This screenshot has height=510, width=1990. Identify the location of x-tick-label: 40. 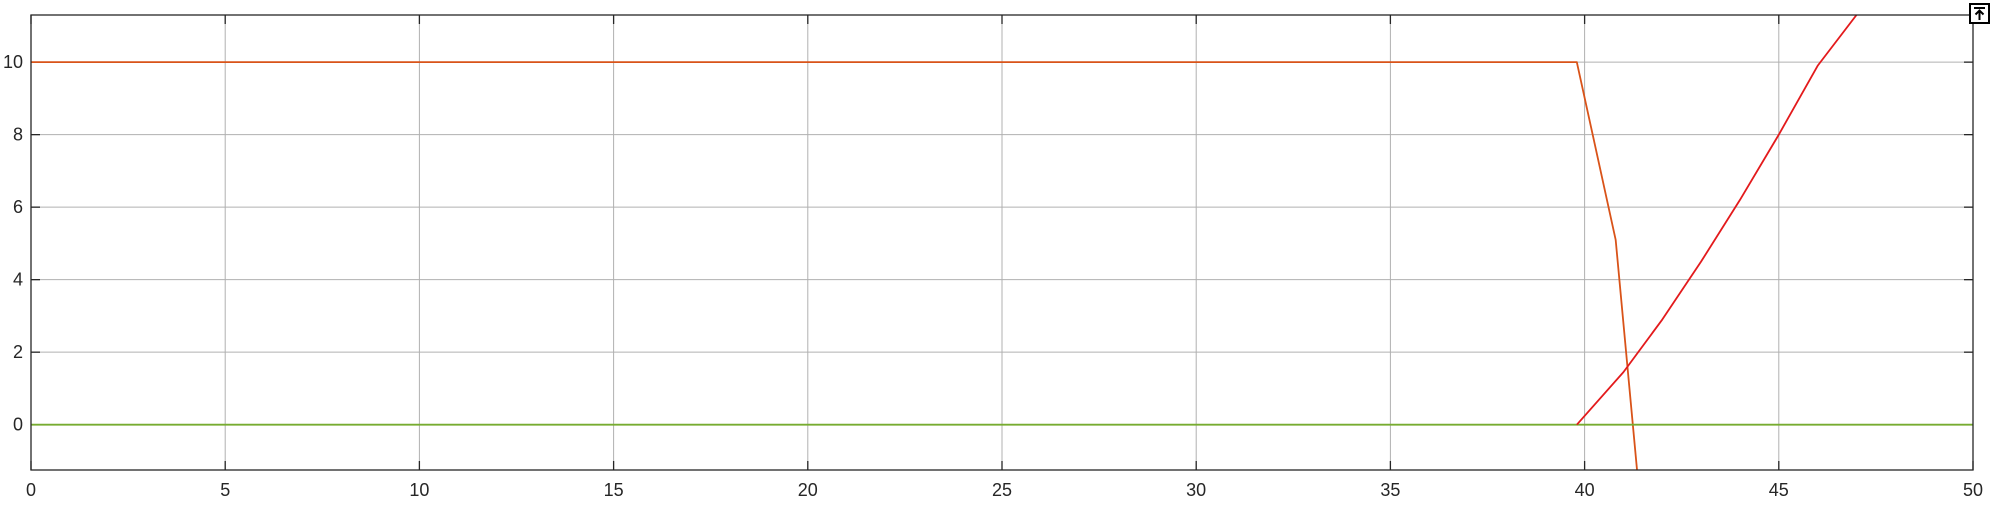
(1585, 490).